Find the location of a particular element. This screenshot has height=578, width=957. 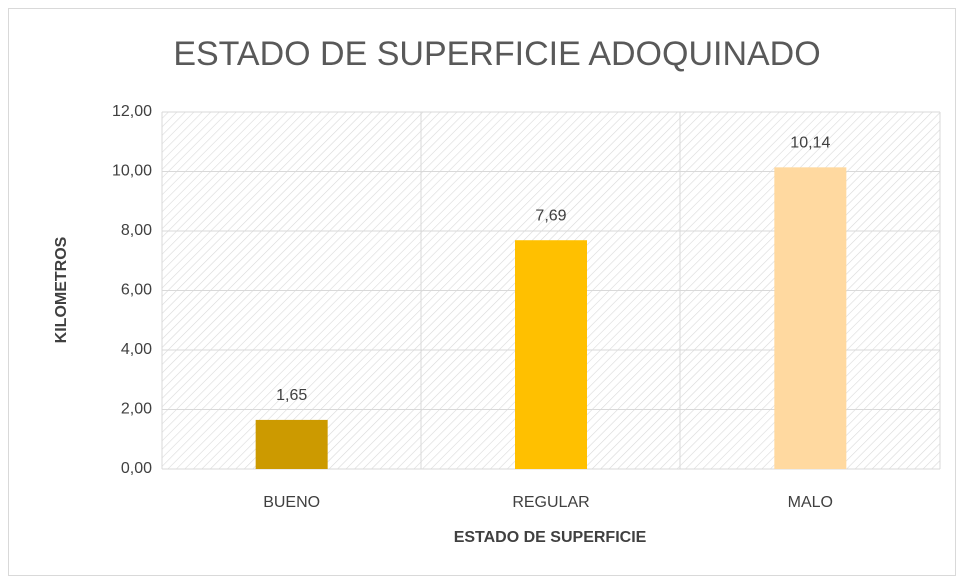

x-axis-title: ESTADO DE SUPERFICIE is located at coordinates (550, 537).